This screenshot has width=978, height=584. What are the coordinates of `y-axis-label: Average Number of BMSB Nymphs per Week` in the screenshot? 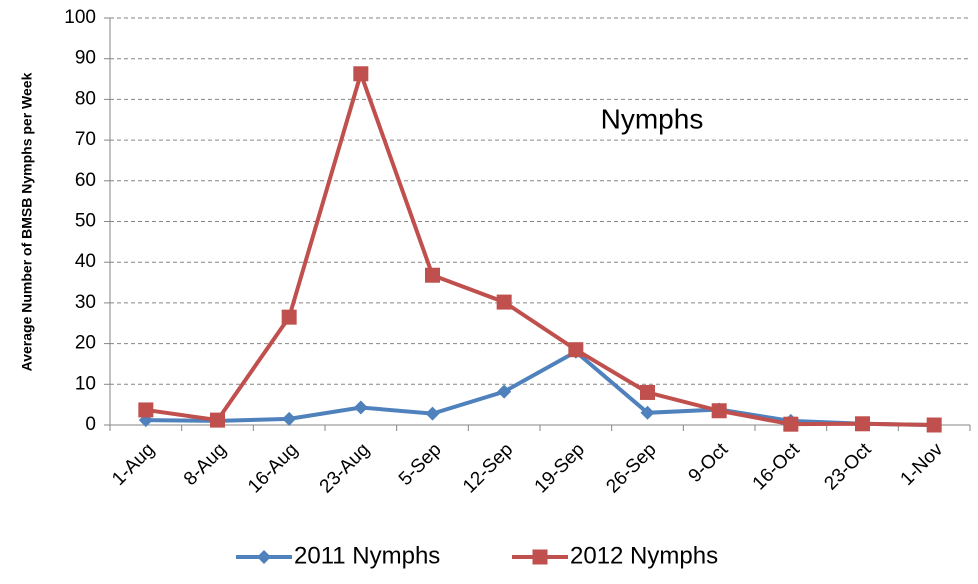 It's located at (27, 221).